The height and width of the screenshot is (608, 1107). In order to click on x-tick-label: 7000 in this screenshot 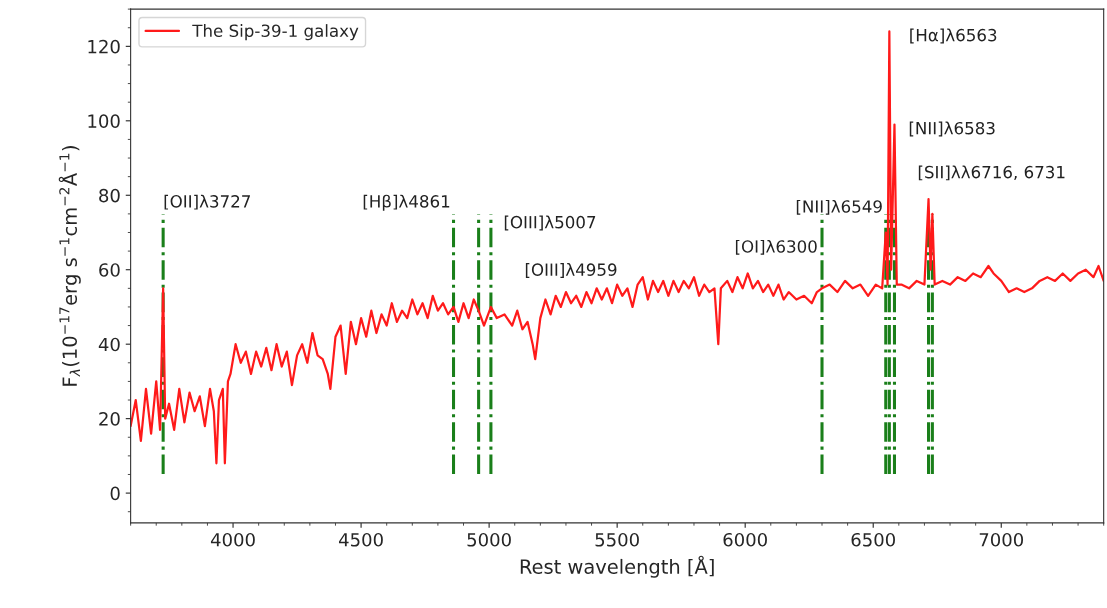, I will do `click(1001, 539)`.